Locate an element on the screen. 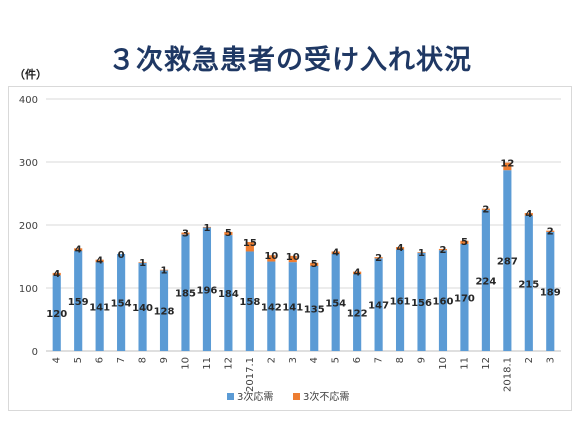 Image resolution: width=580 pixels, height=435 pixels. data-label-accepted: 215 is located at coordinates (528, 284).